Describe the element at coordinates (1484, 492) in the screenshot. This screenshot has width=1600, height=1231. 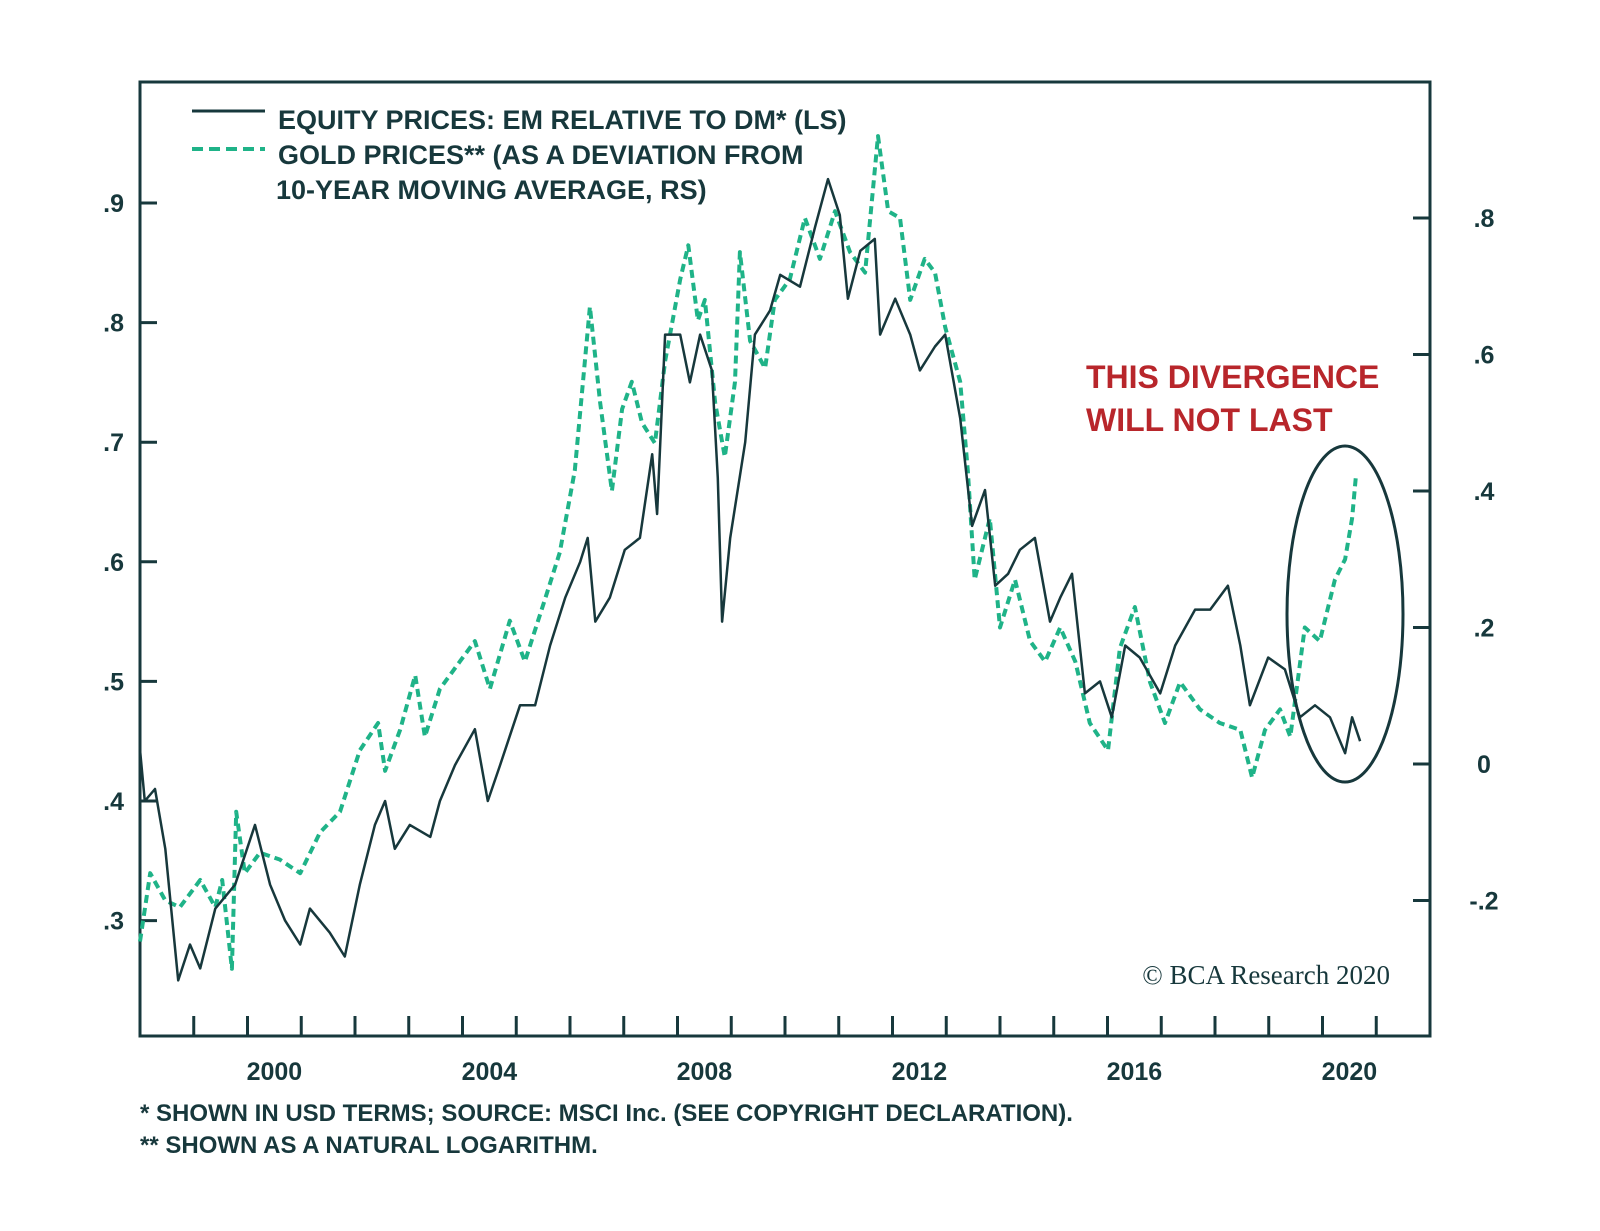
I see `y-right-tick-label: .4` at that location.